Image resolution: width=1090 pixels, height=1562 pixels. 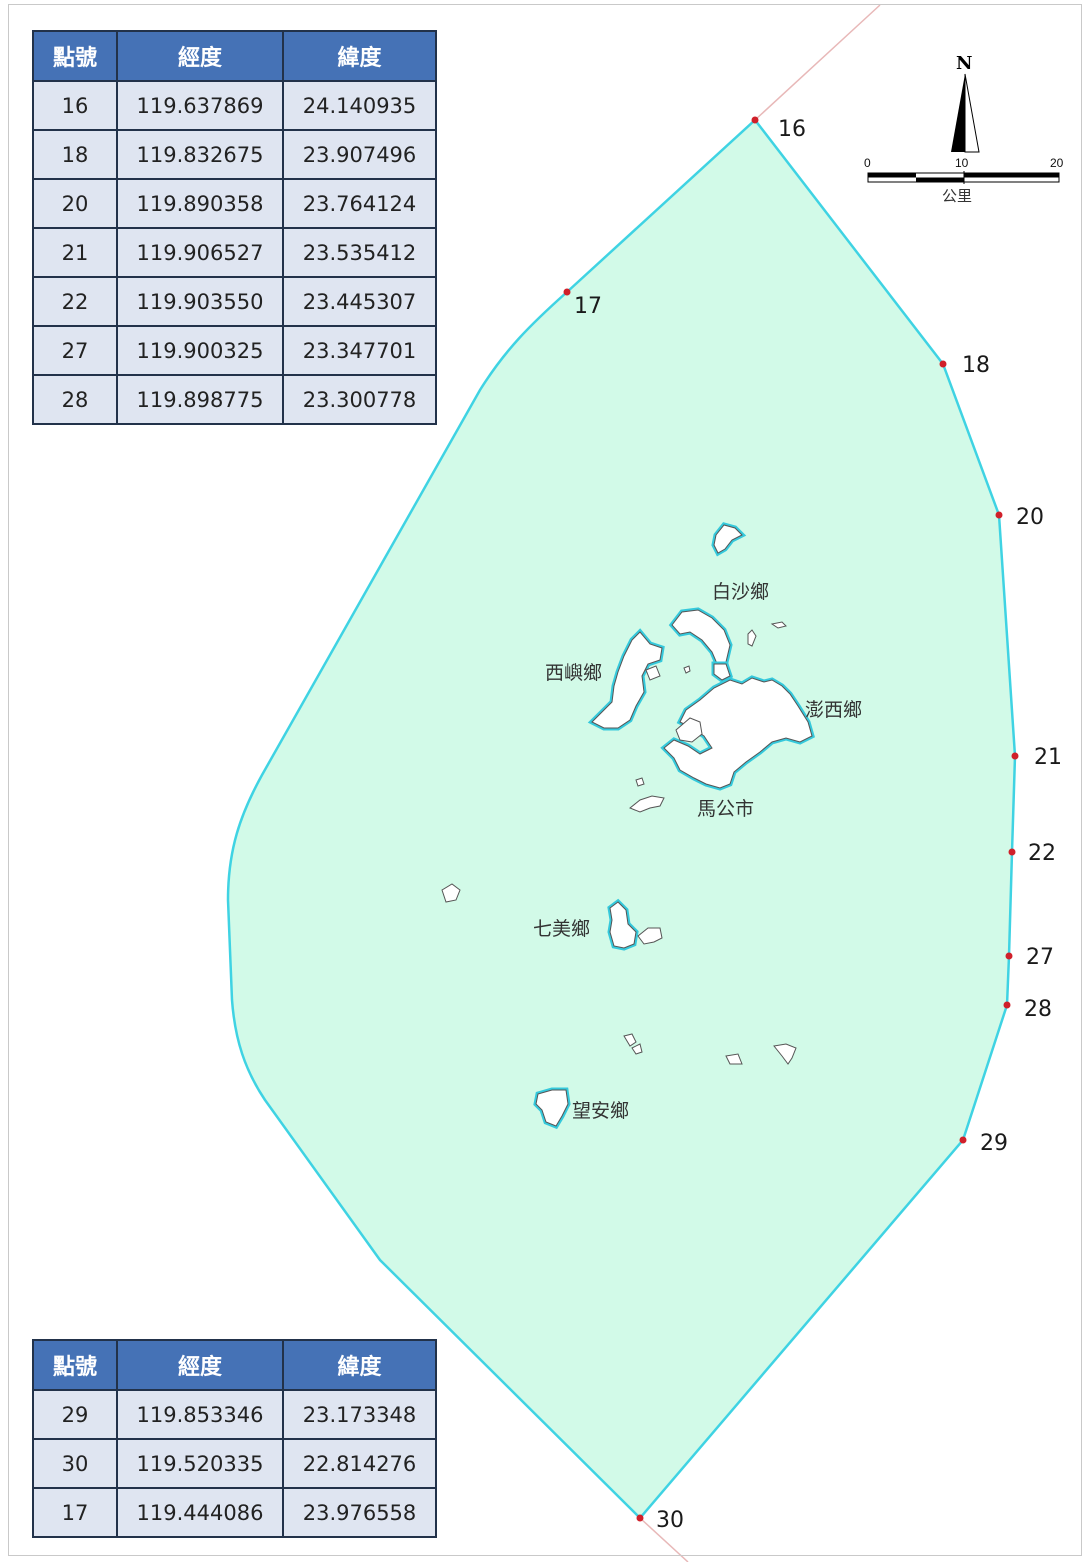 What do you see at coordinates (957, 196) in the screenshot?
I see `scale-unit-label: 公里` at bounding box center [957, 196].